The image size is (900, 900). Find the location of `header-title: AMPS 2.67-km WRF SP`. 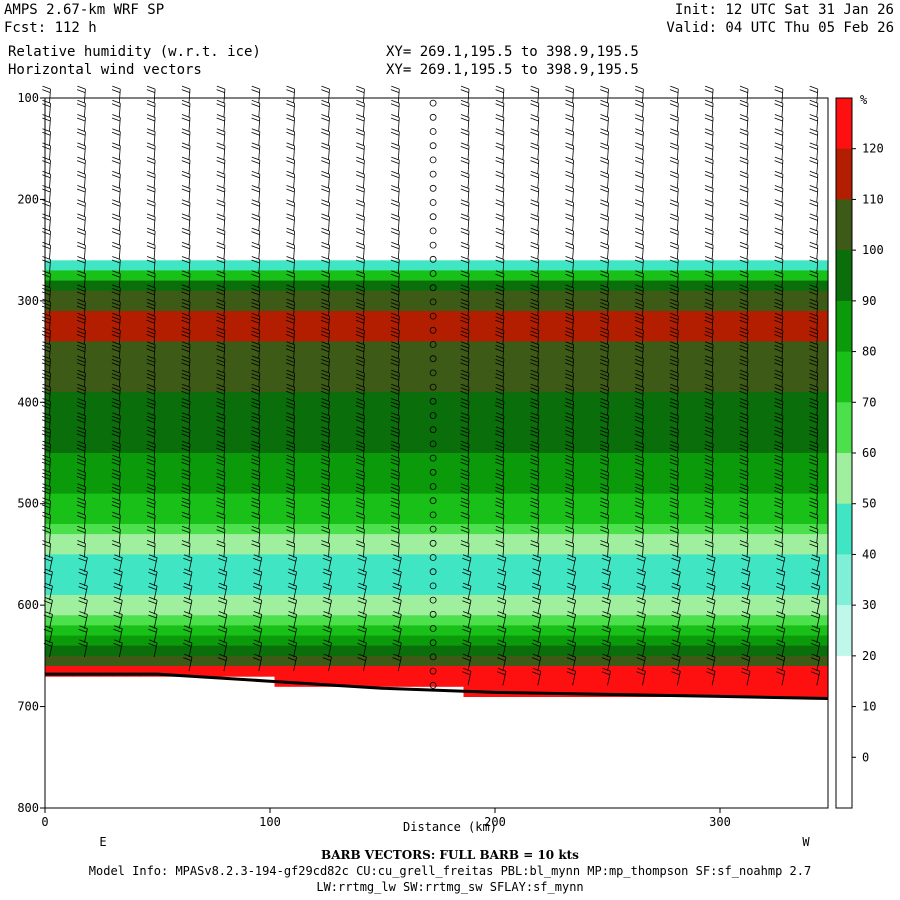

header-title: AMPS 2.67-km WRF SP is located at coordinates (84, 10).